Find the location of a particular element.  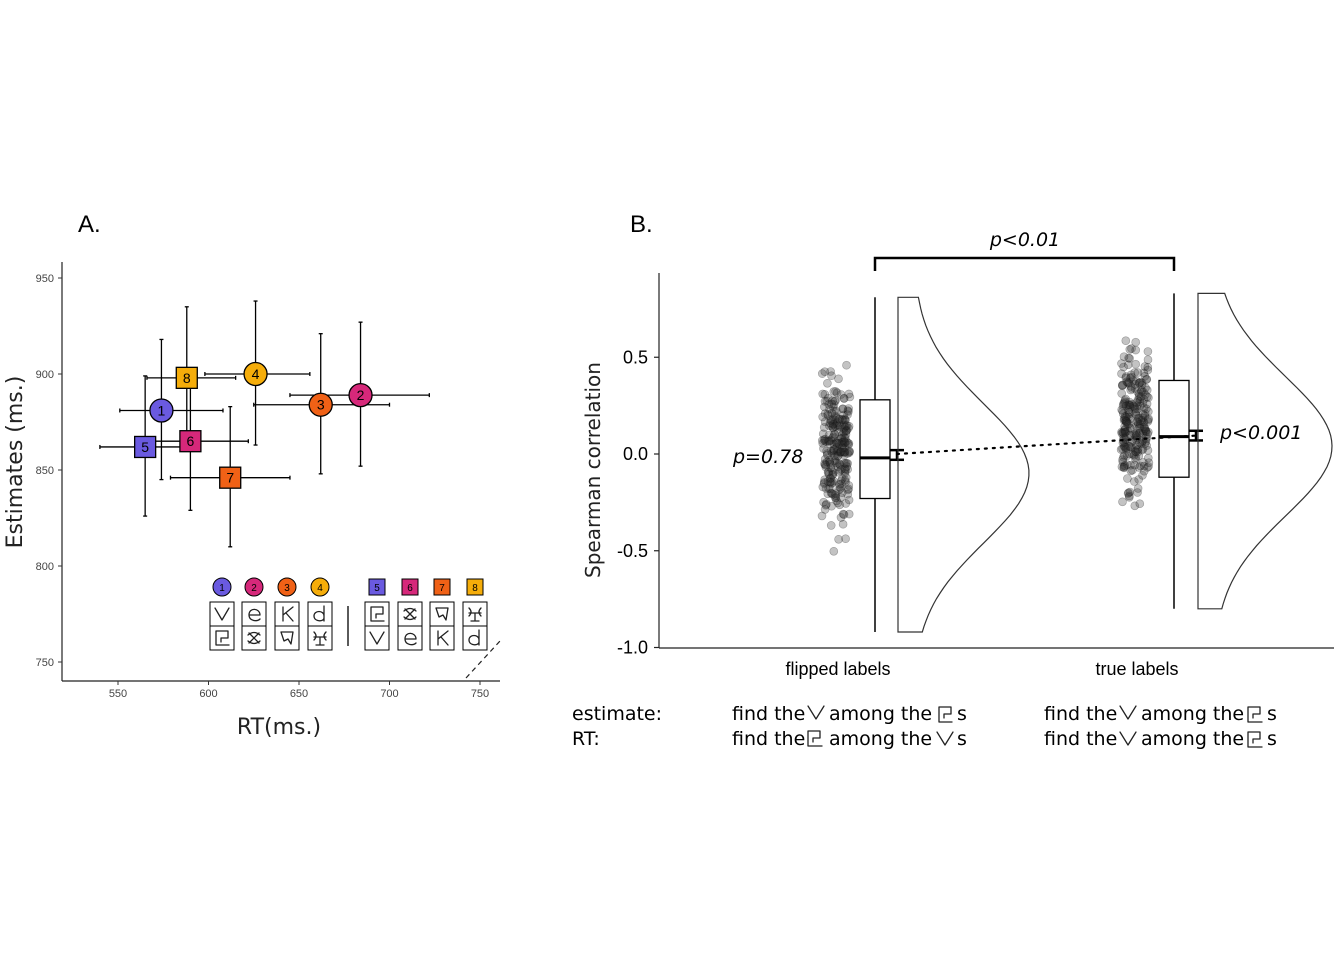

b-y-tick-label: 0.5 is located at coordinates (635, 357).